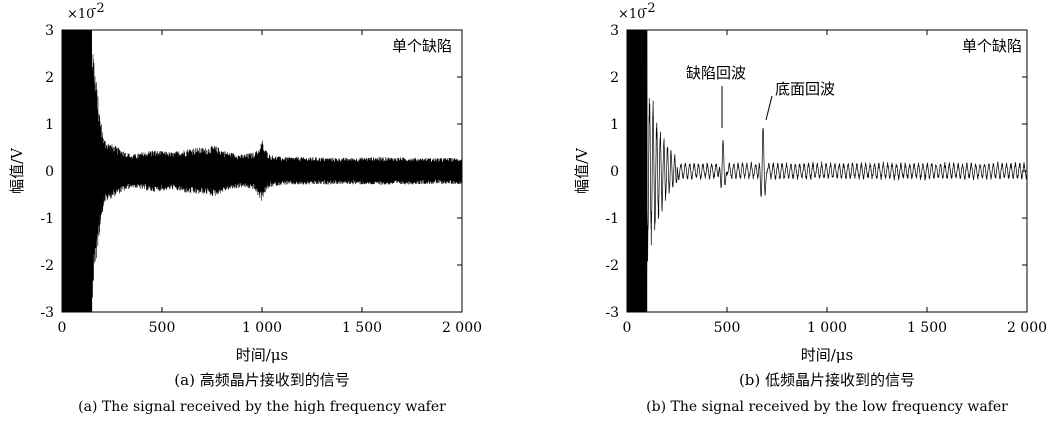  What do you see at coordinates (927, 328) in the screenshot?
I see `panel-b-xtick-label: 1 500` at bounding box center [927, 328].